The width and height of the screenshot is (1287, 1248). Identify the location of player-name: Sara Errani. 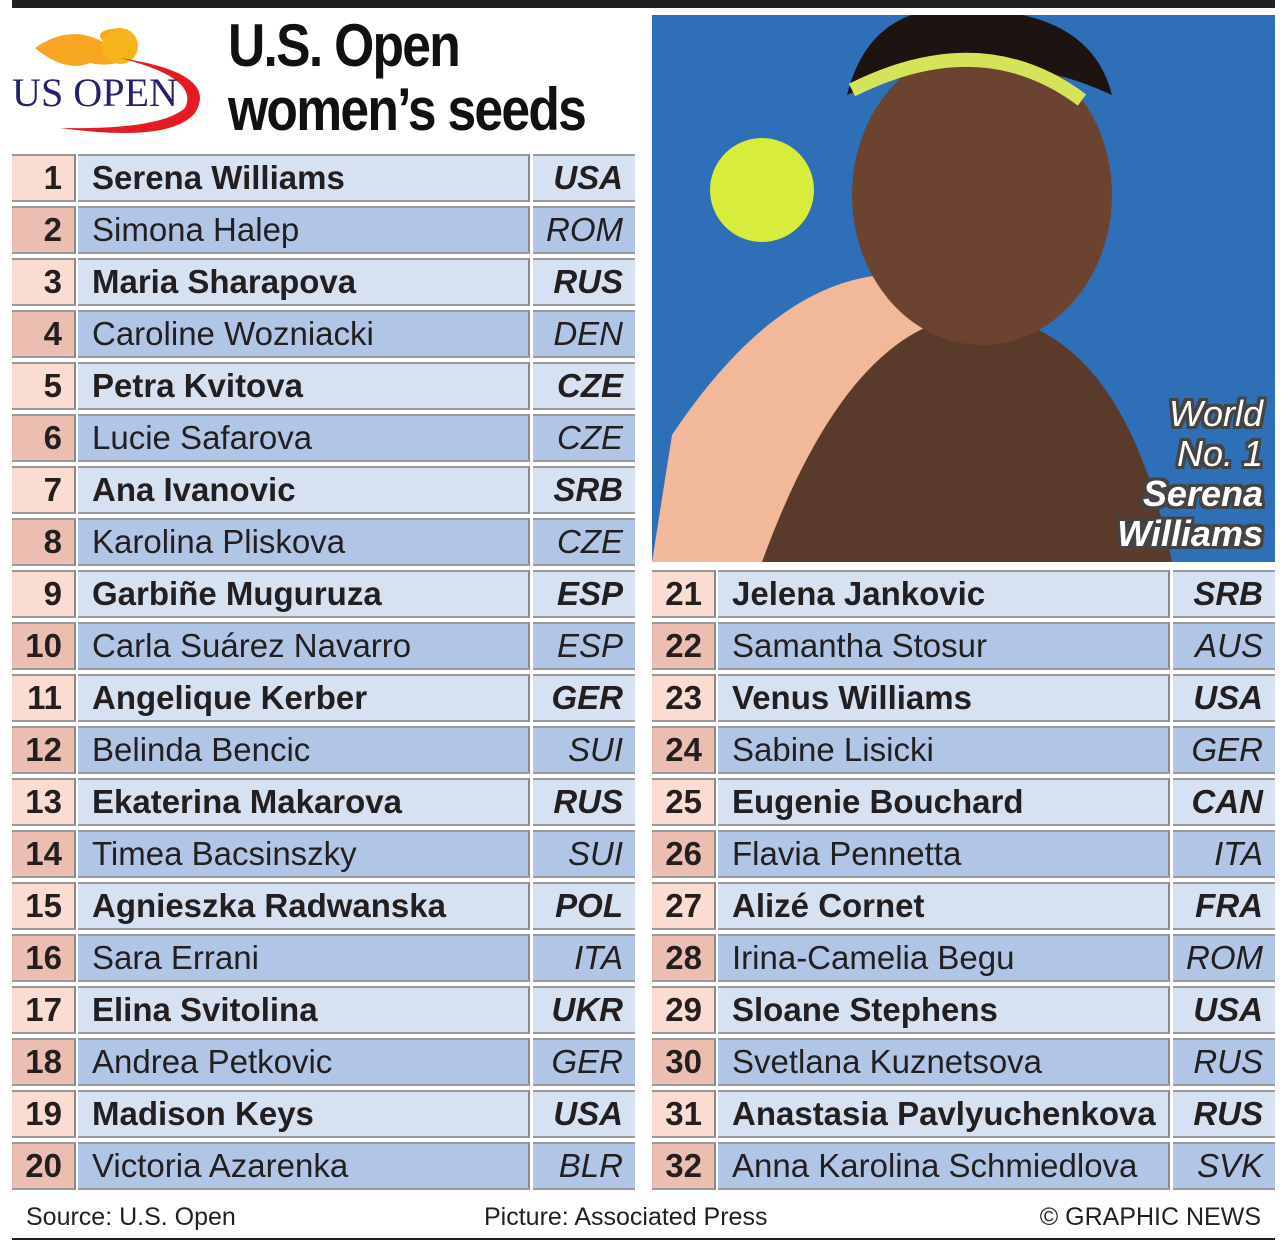
(304, 958).